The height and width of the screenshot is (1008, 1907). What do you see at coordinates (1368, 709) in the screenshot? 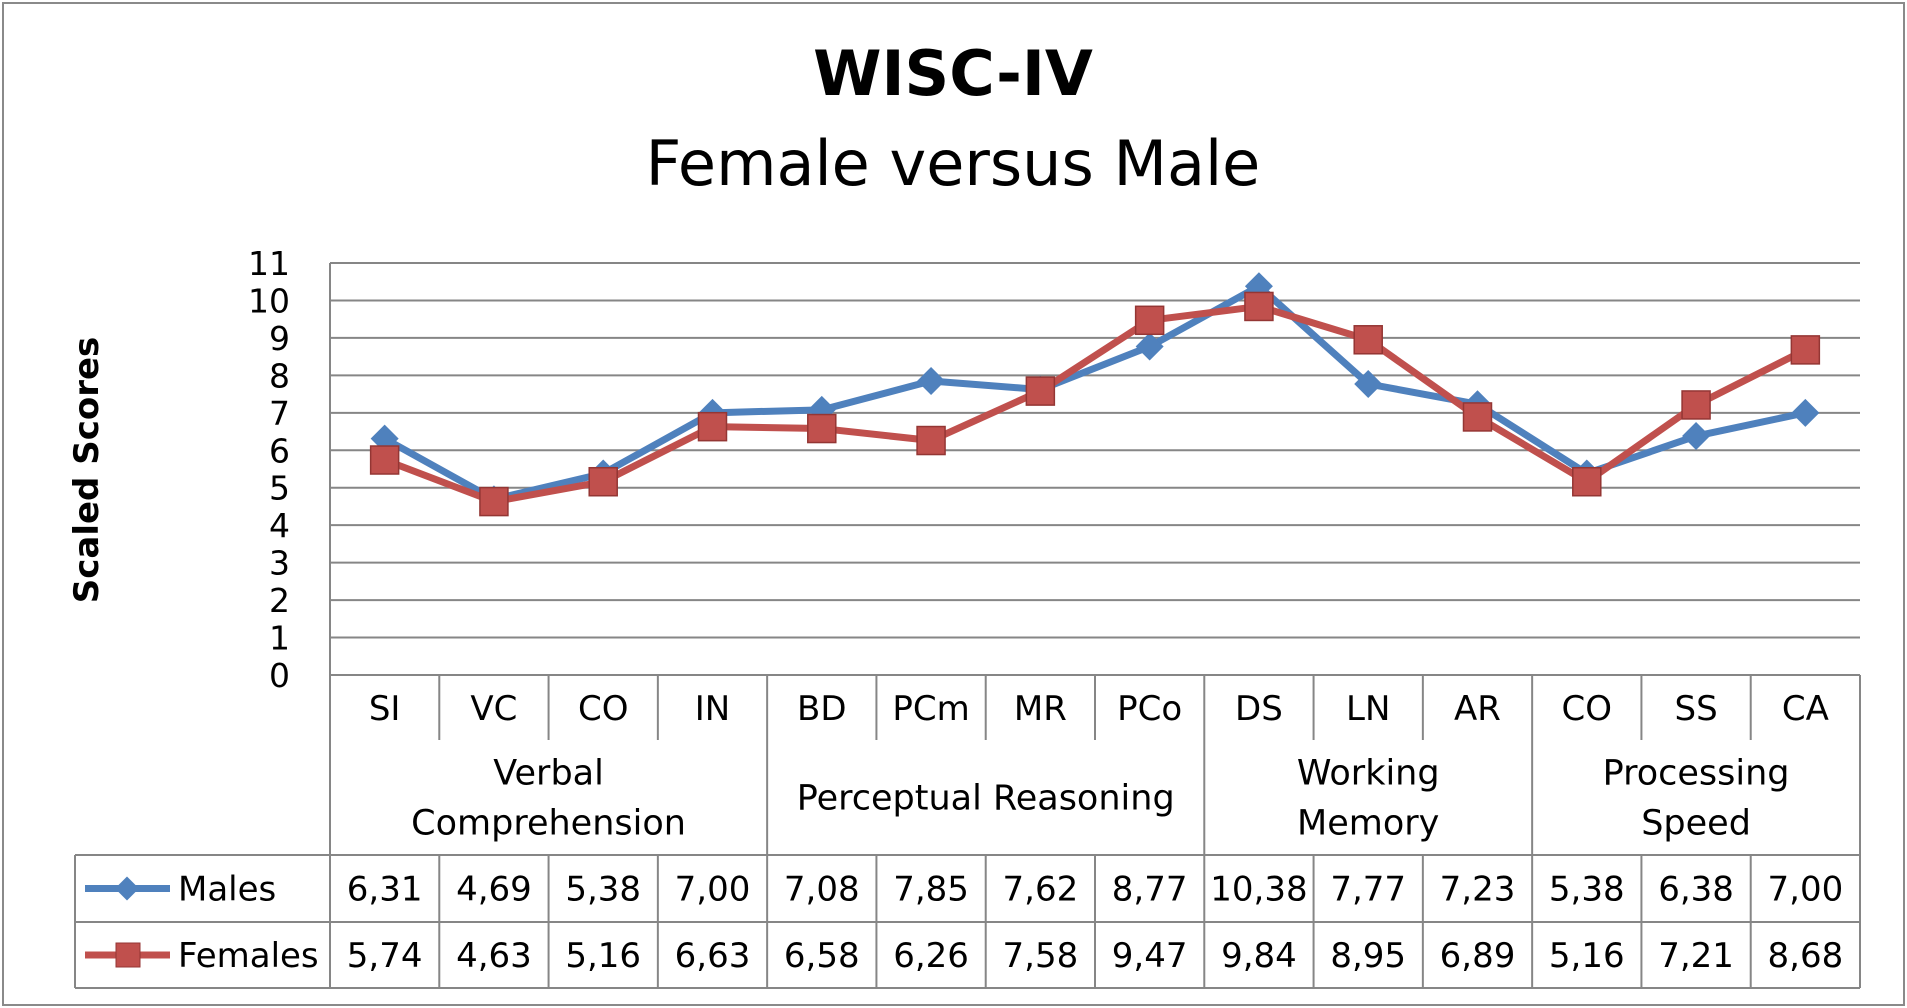
I see `x-tick-label: LN` at bounding box center [1368, 709].